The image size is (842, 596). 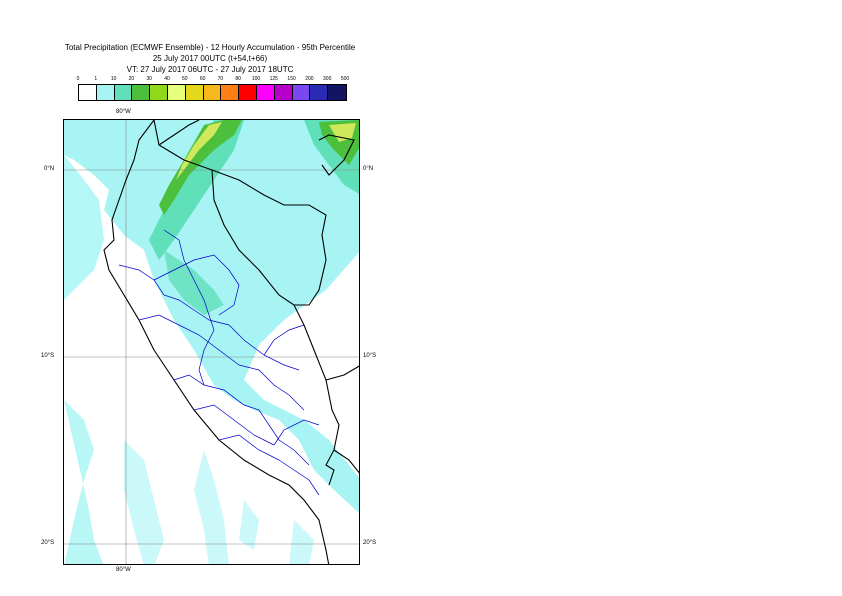 I want to click on legend-label: 125, so click(x=273, y=79).